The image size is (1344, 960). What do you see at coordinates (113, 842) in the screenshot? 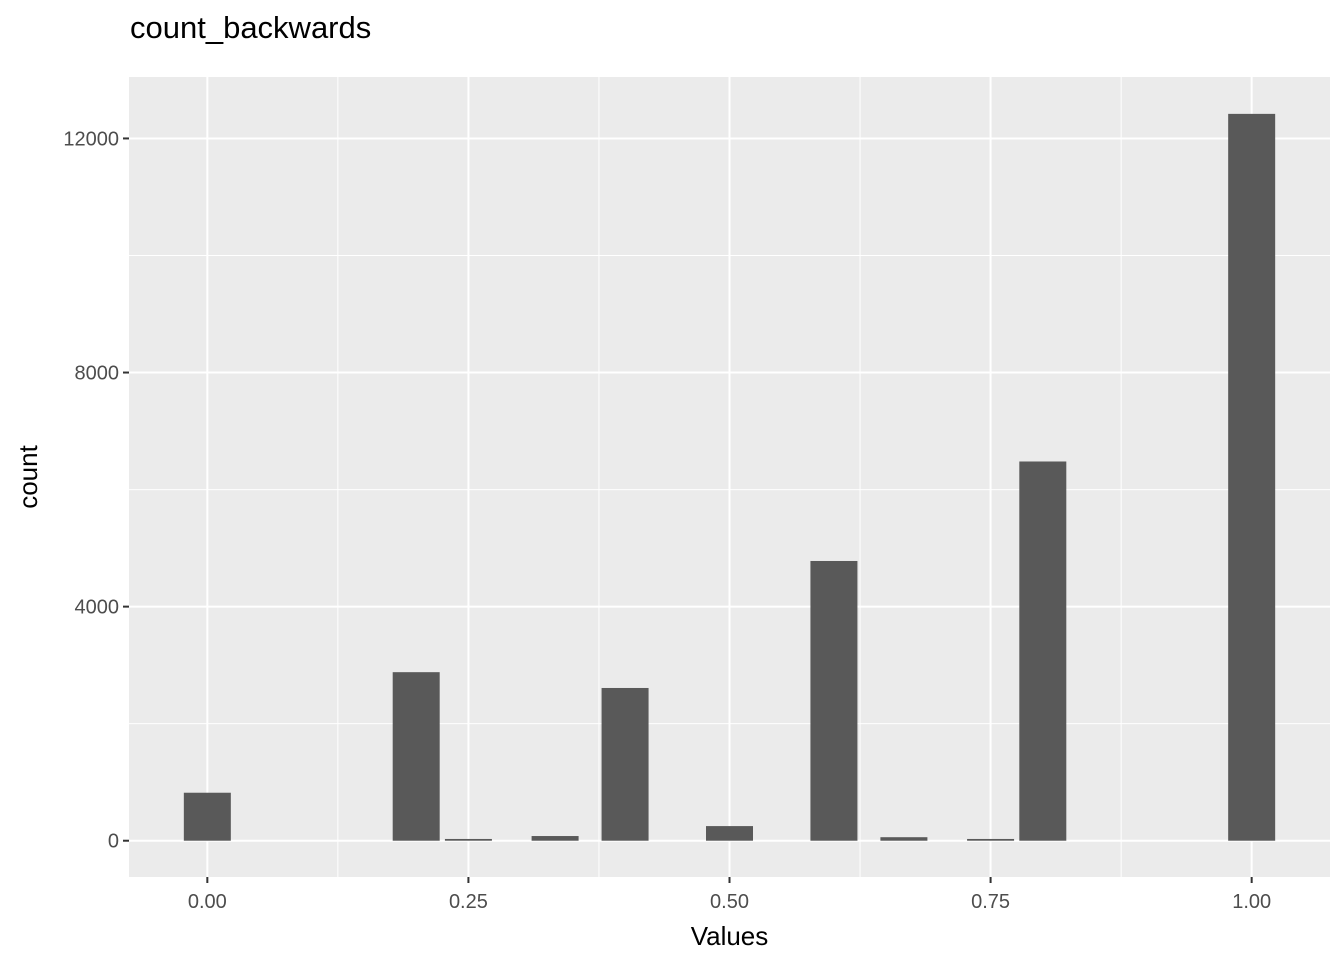
I see `y-tick-label: 0` at bounding box center [113, 842].